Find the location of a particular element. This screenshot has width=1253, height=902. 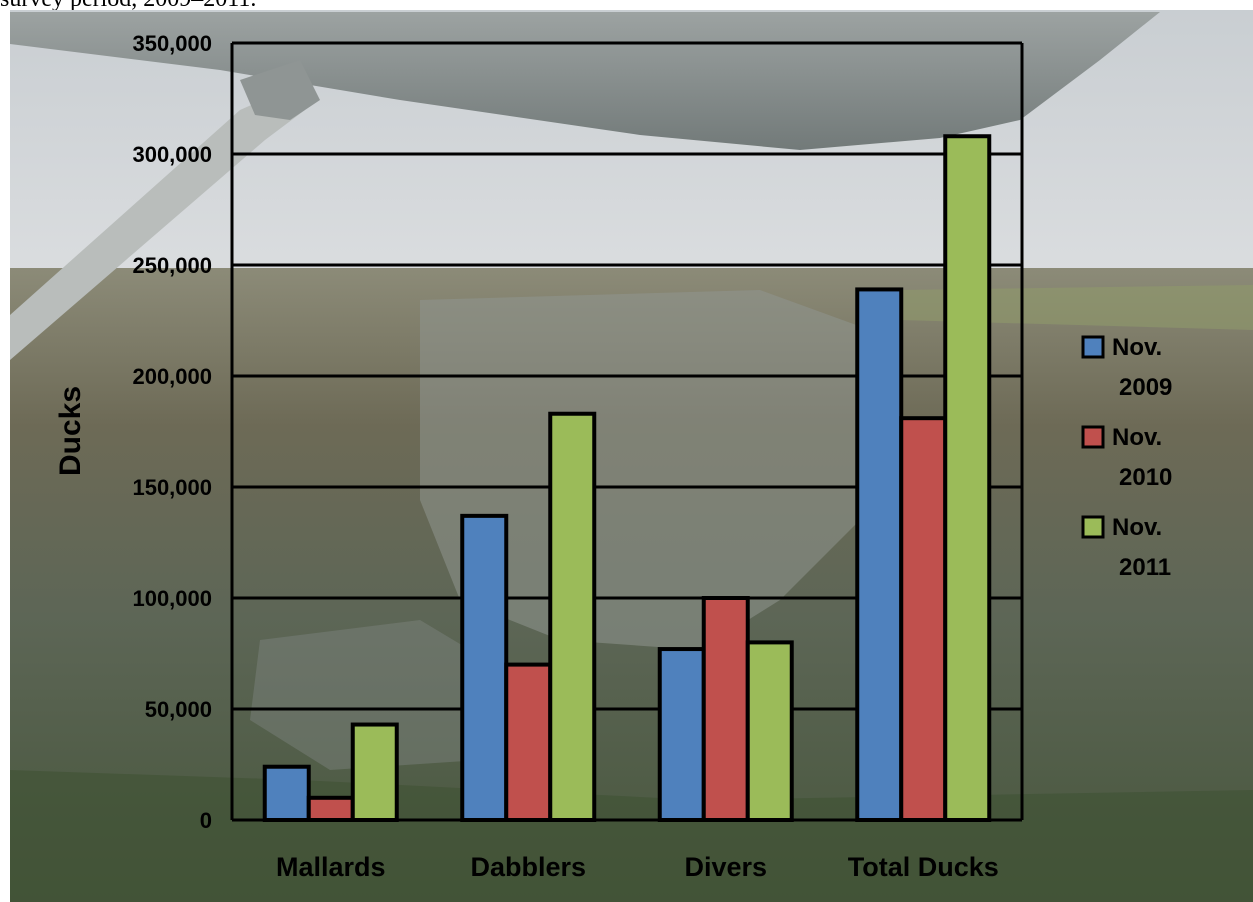

legend-label: 2009 is located at coordinates (1145, 387).